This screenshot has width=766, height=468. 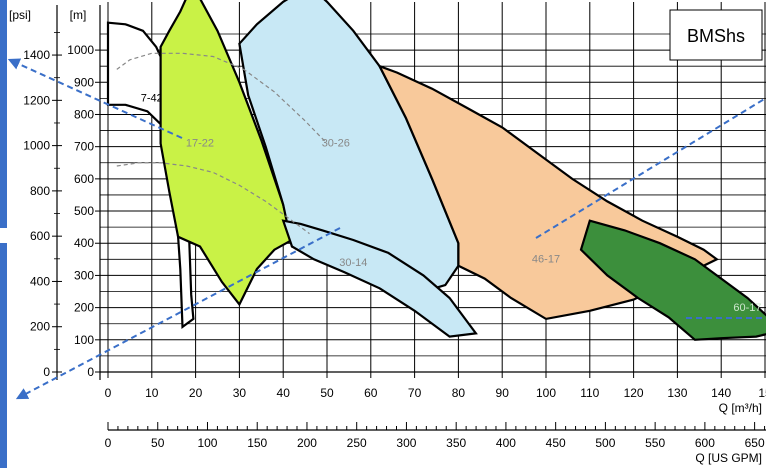 I want to click on y-tick-label: 0, so click(x=90, y=372).